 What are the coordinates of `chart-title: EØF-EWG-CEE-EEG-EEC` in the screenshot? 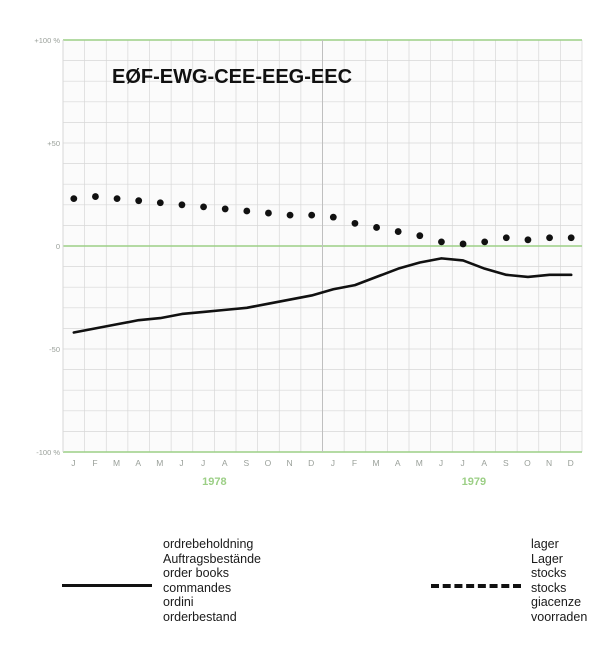 It's located at (232, 77).